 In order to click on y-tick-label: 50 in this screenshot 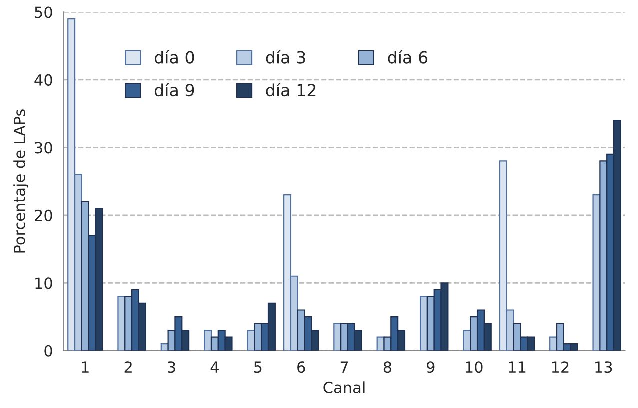, I will do `click(43, 12)`.